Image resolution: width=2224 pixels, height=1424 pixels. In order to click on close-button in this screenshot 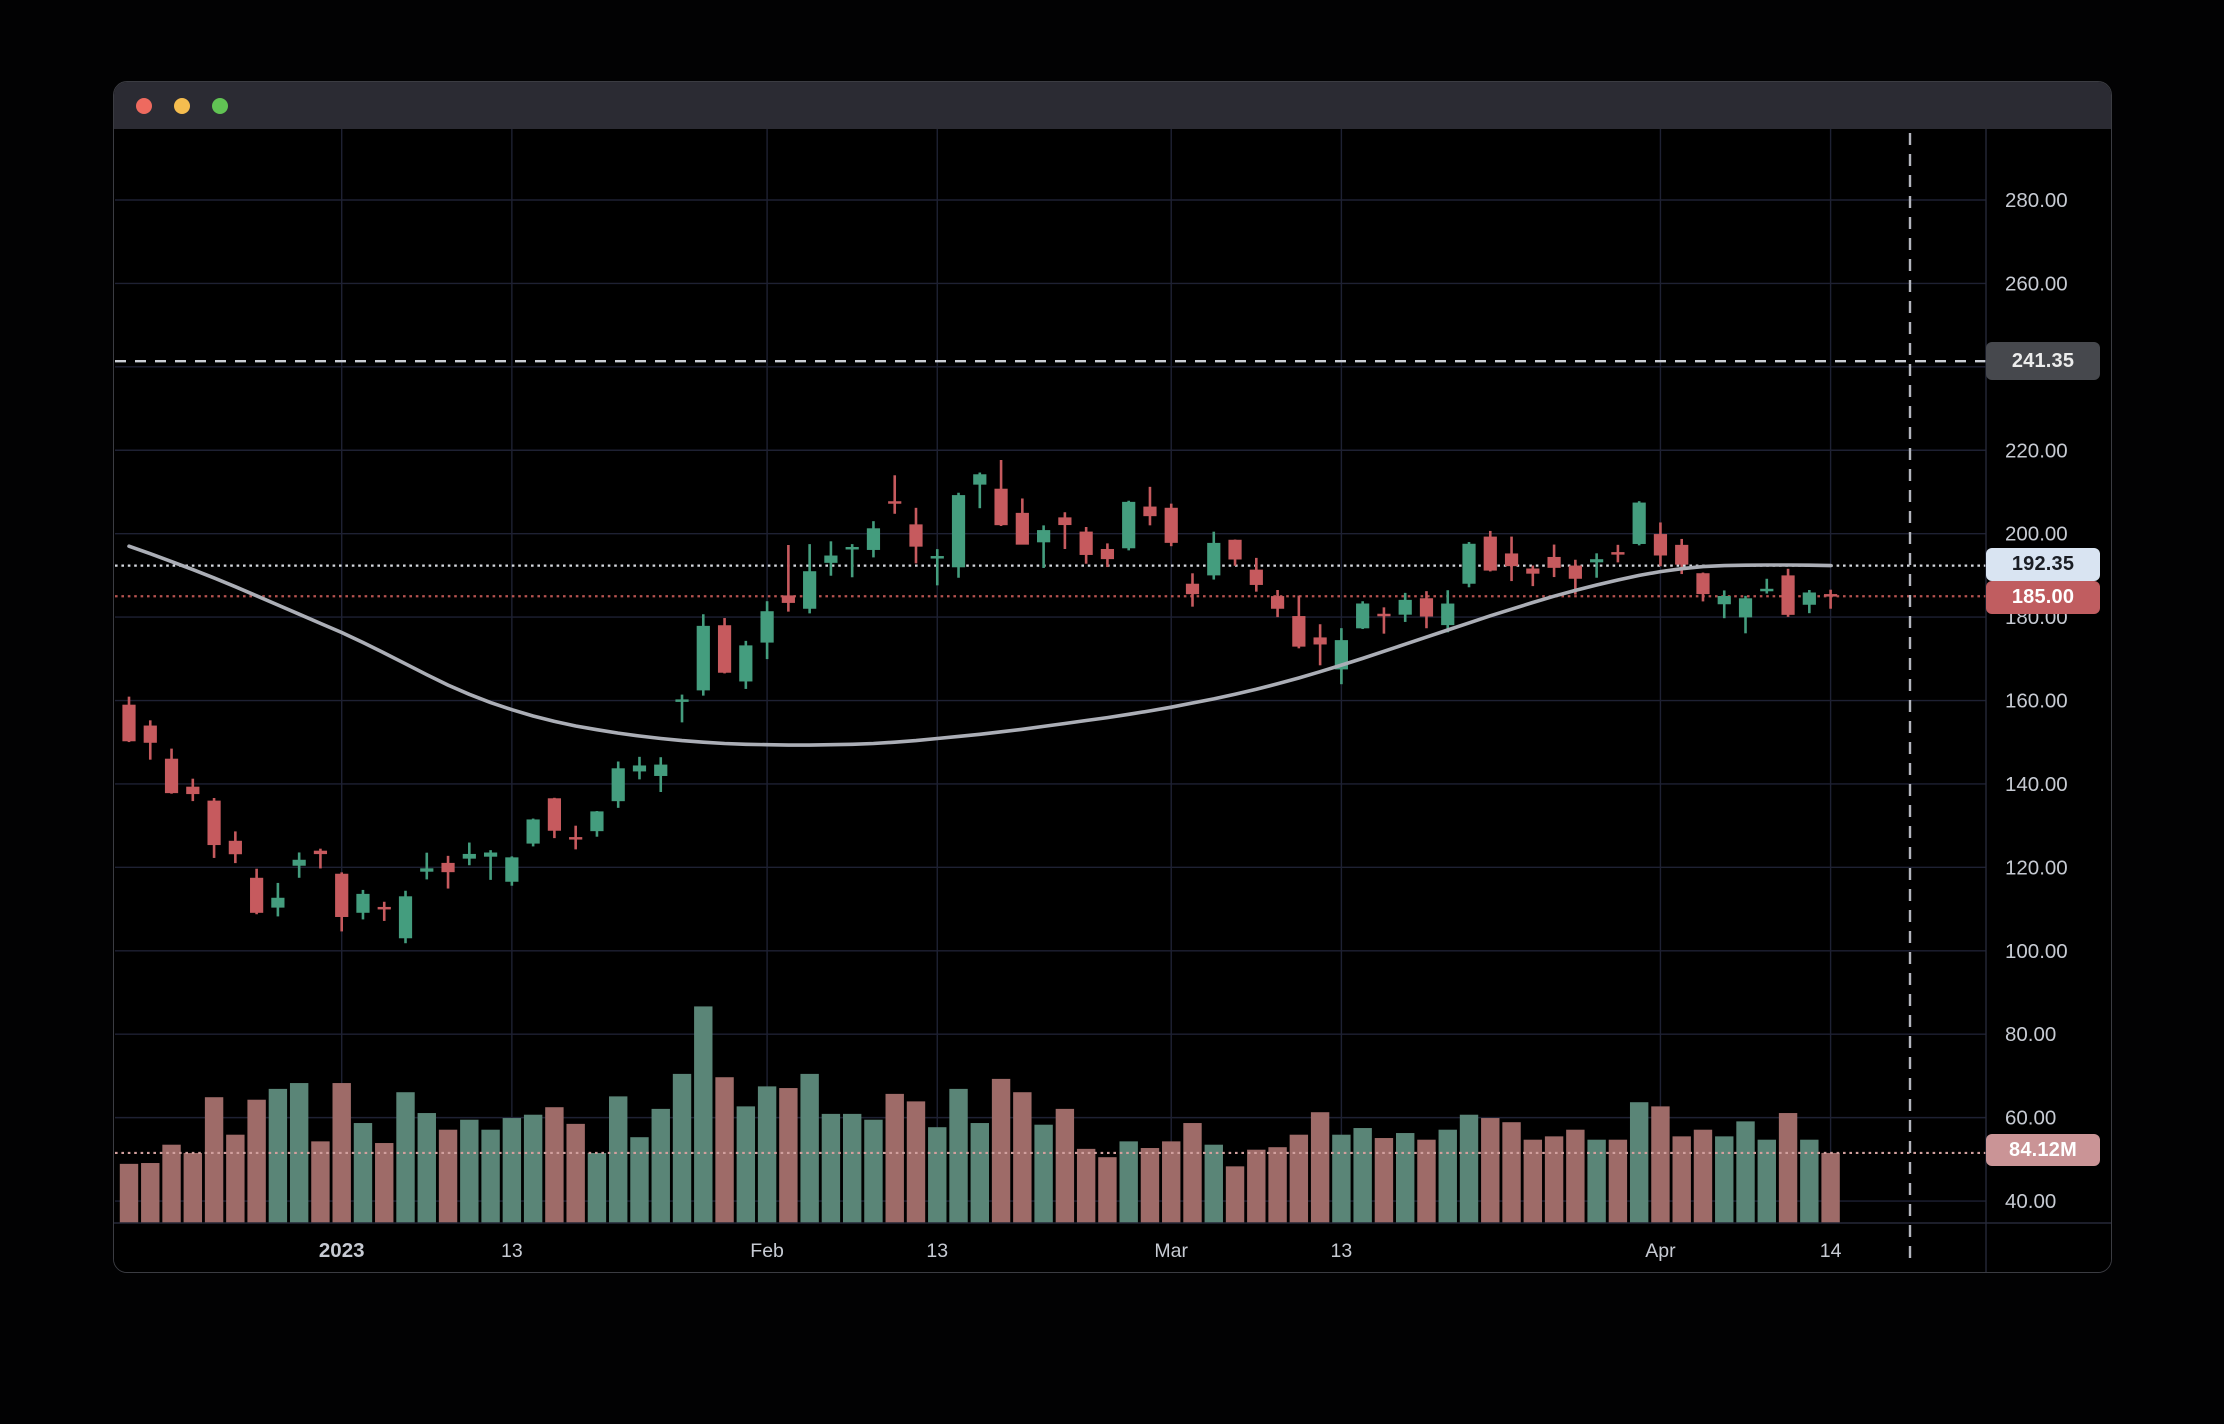, I will do `click(144, 105)`.